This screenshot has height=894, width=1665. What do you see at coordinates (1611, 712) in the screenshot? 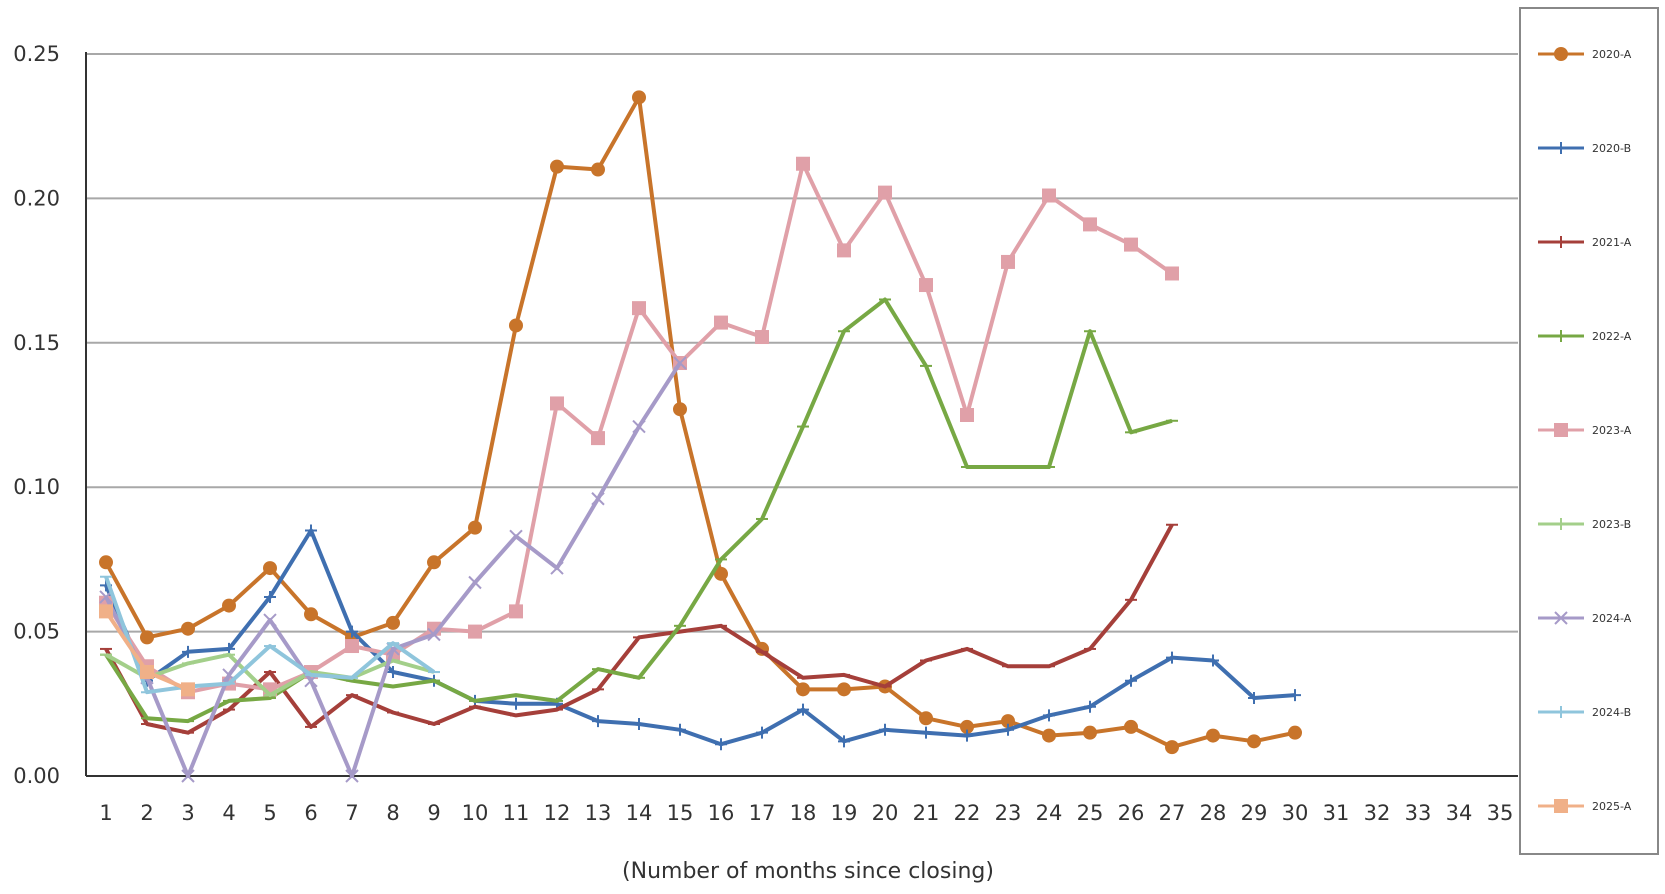
I see `legend-label: 2024-B` at bounding box center [1611, 712].